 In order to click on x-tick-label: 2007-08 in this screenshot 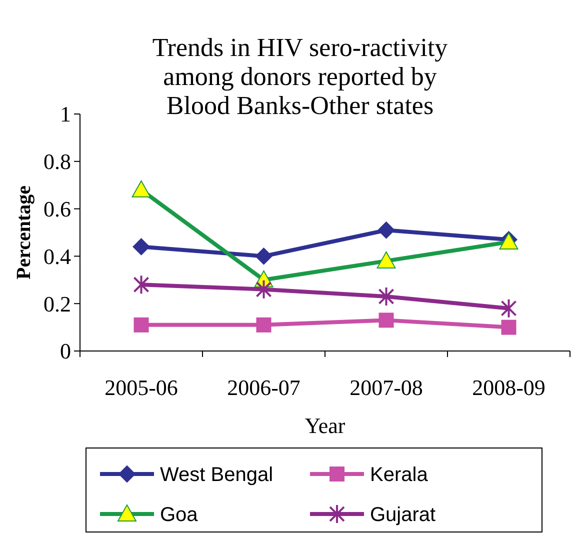, I will do `click(386, 387)`.